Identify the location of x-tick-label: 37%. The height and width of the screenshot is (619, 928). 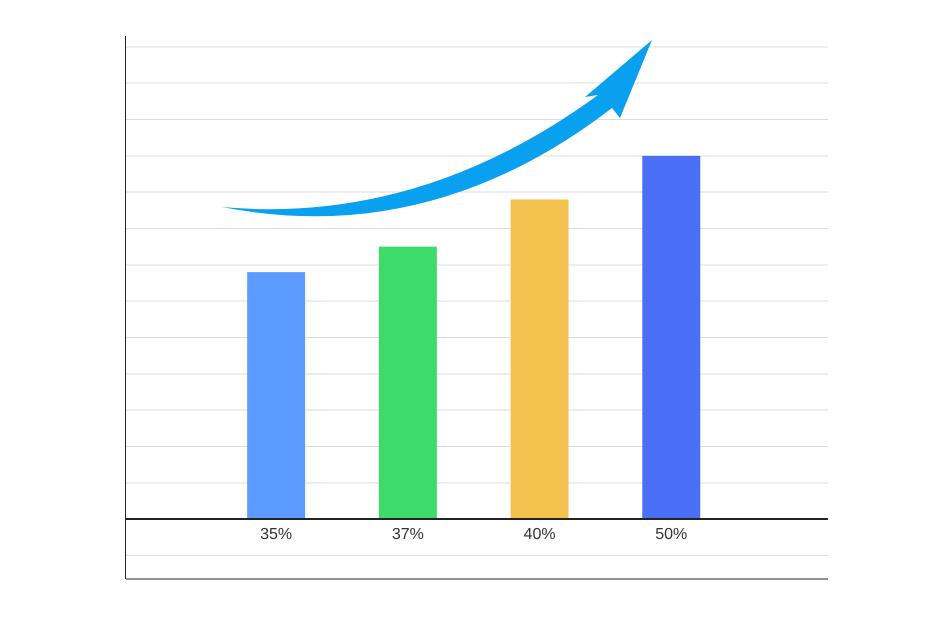
(408, 534).